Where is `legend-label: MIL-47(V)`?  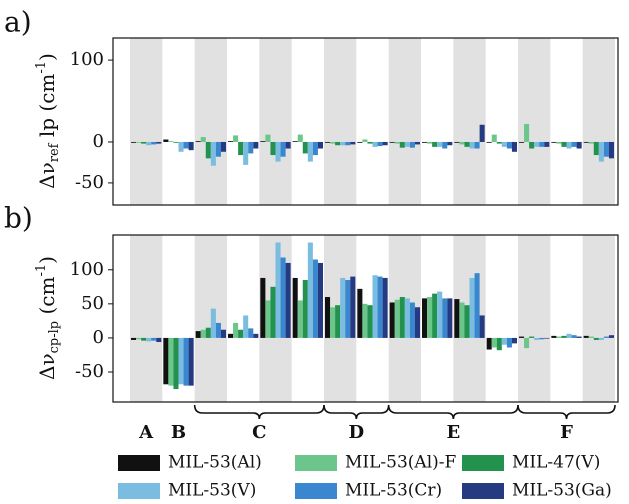
legend-label: MIL-47(V) is located at coordinates (556, 463).